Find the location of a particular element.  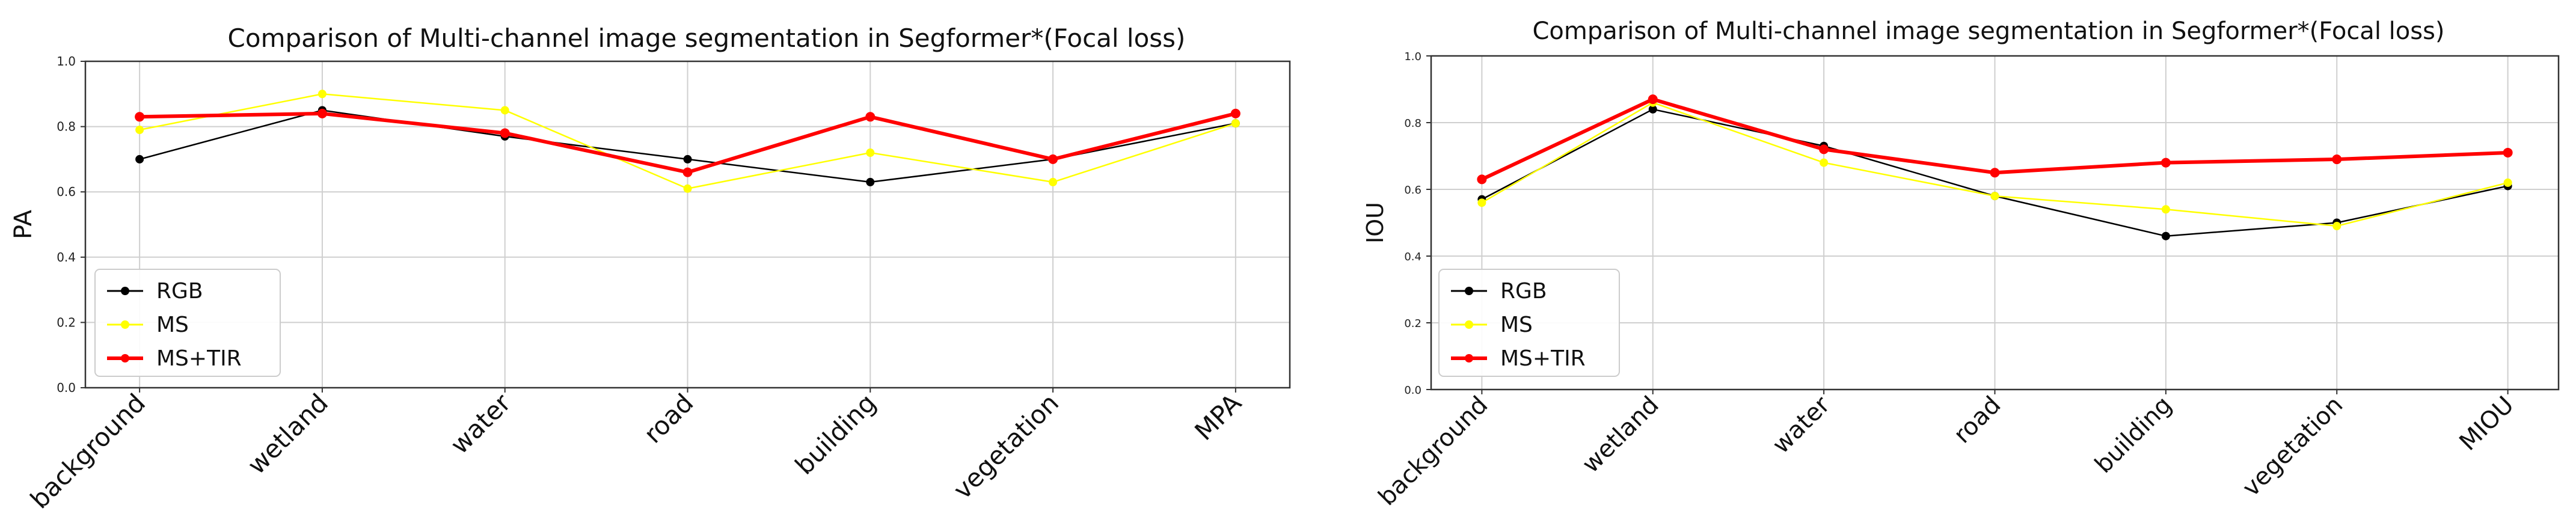

x-tick-label: MPA is located at coordinates (1218, 417).